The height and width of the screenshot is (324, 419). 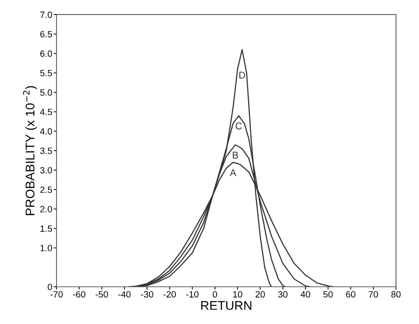 I want to click on x-tick-label: -60, so click(x=79, y=294).